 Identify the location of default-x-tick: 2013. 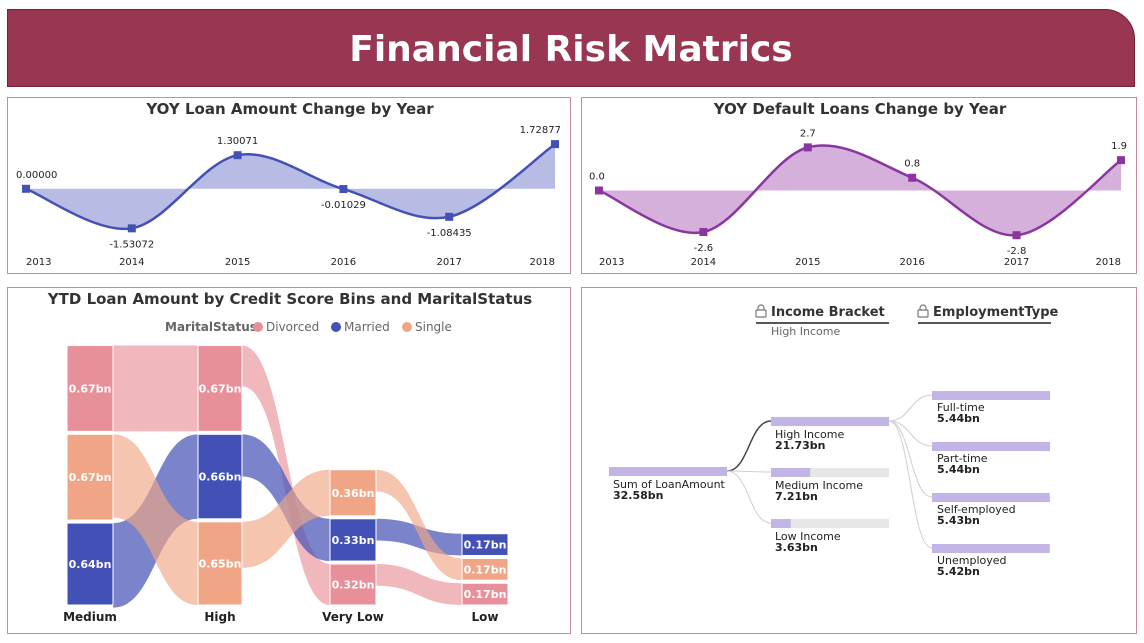
(611, 262).